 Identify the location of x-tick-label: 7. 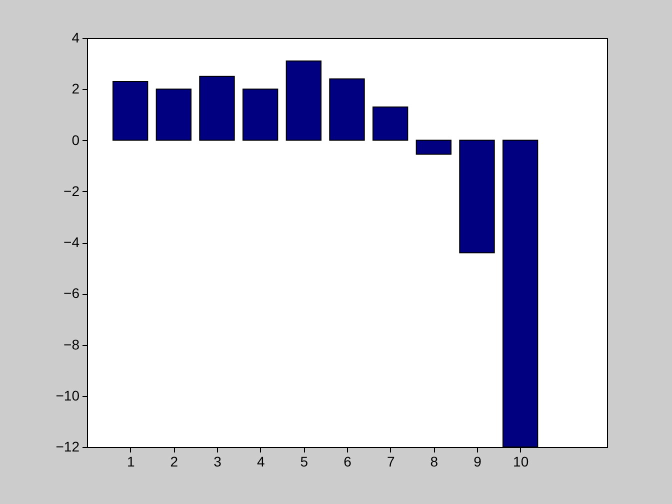
(390, 462).